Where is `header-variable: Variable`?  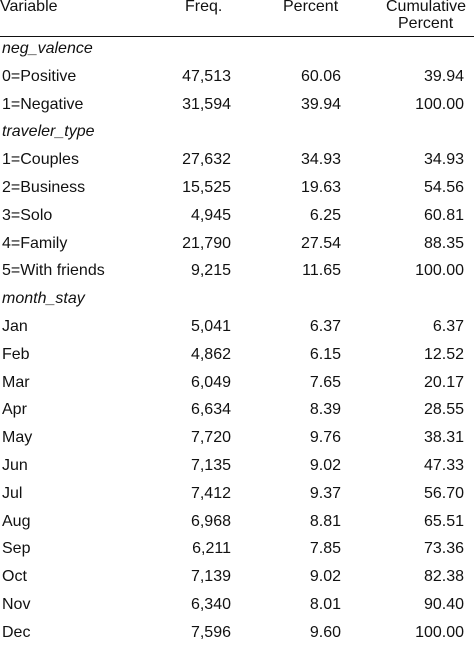
header-variable: Variable is located at coordinates (29, 7).